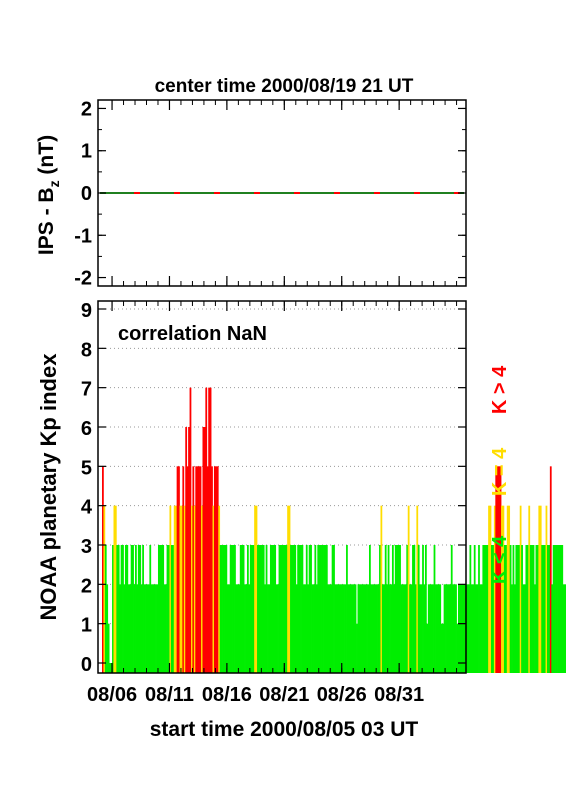 This screenshot has width=566, height=798. I want to click on legend-k-greater-4: K > 4, so click(500, 389).